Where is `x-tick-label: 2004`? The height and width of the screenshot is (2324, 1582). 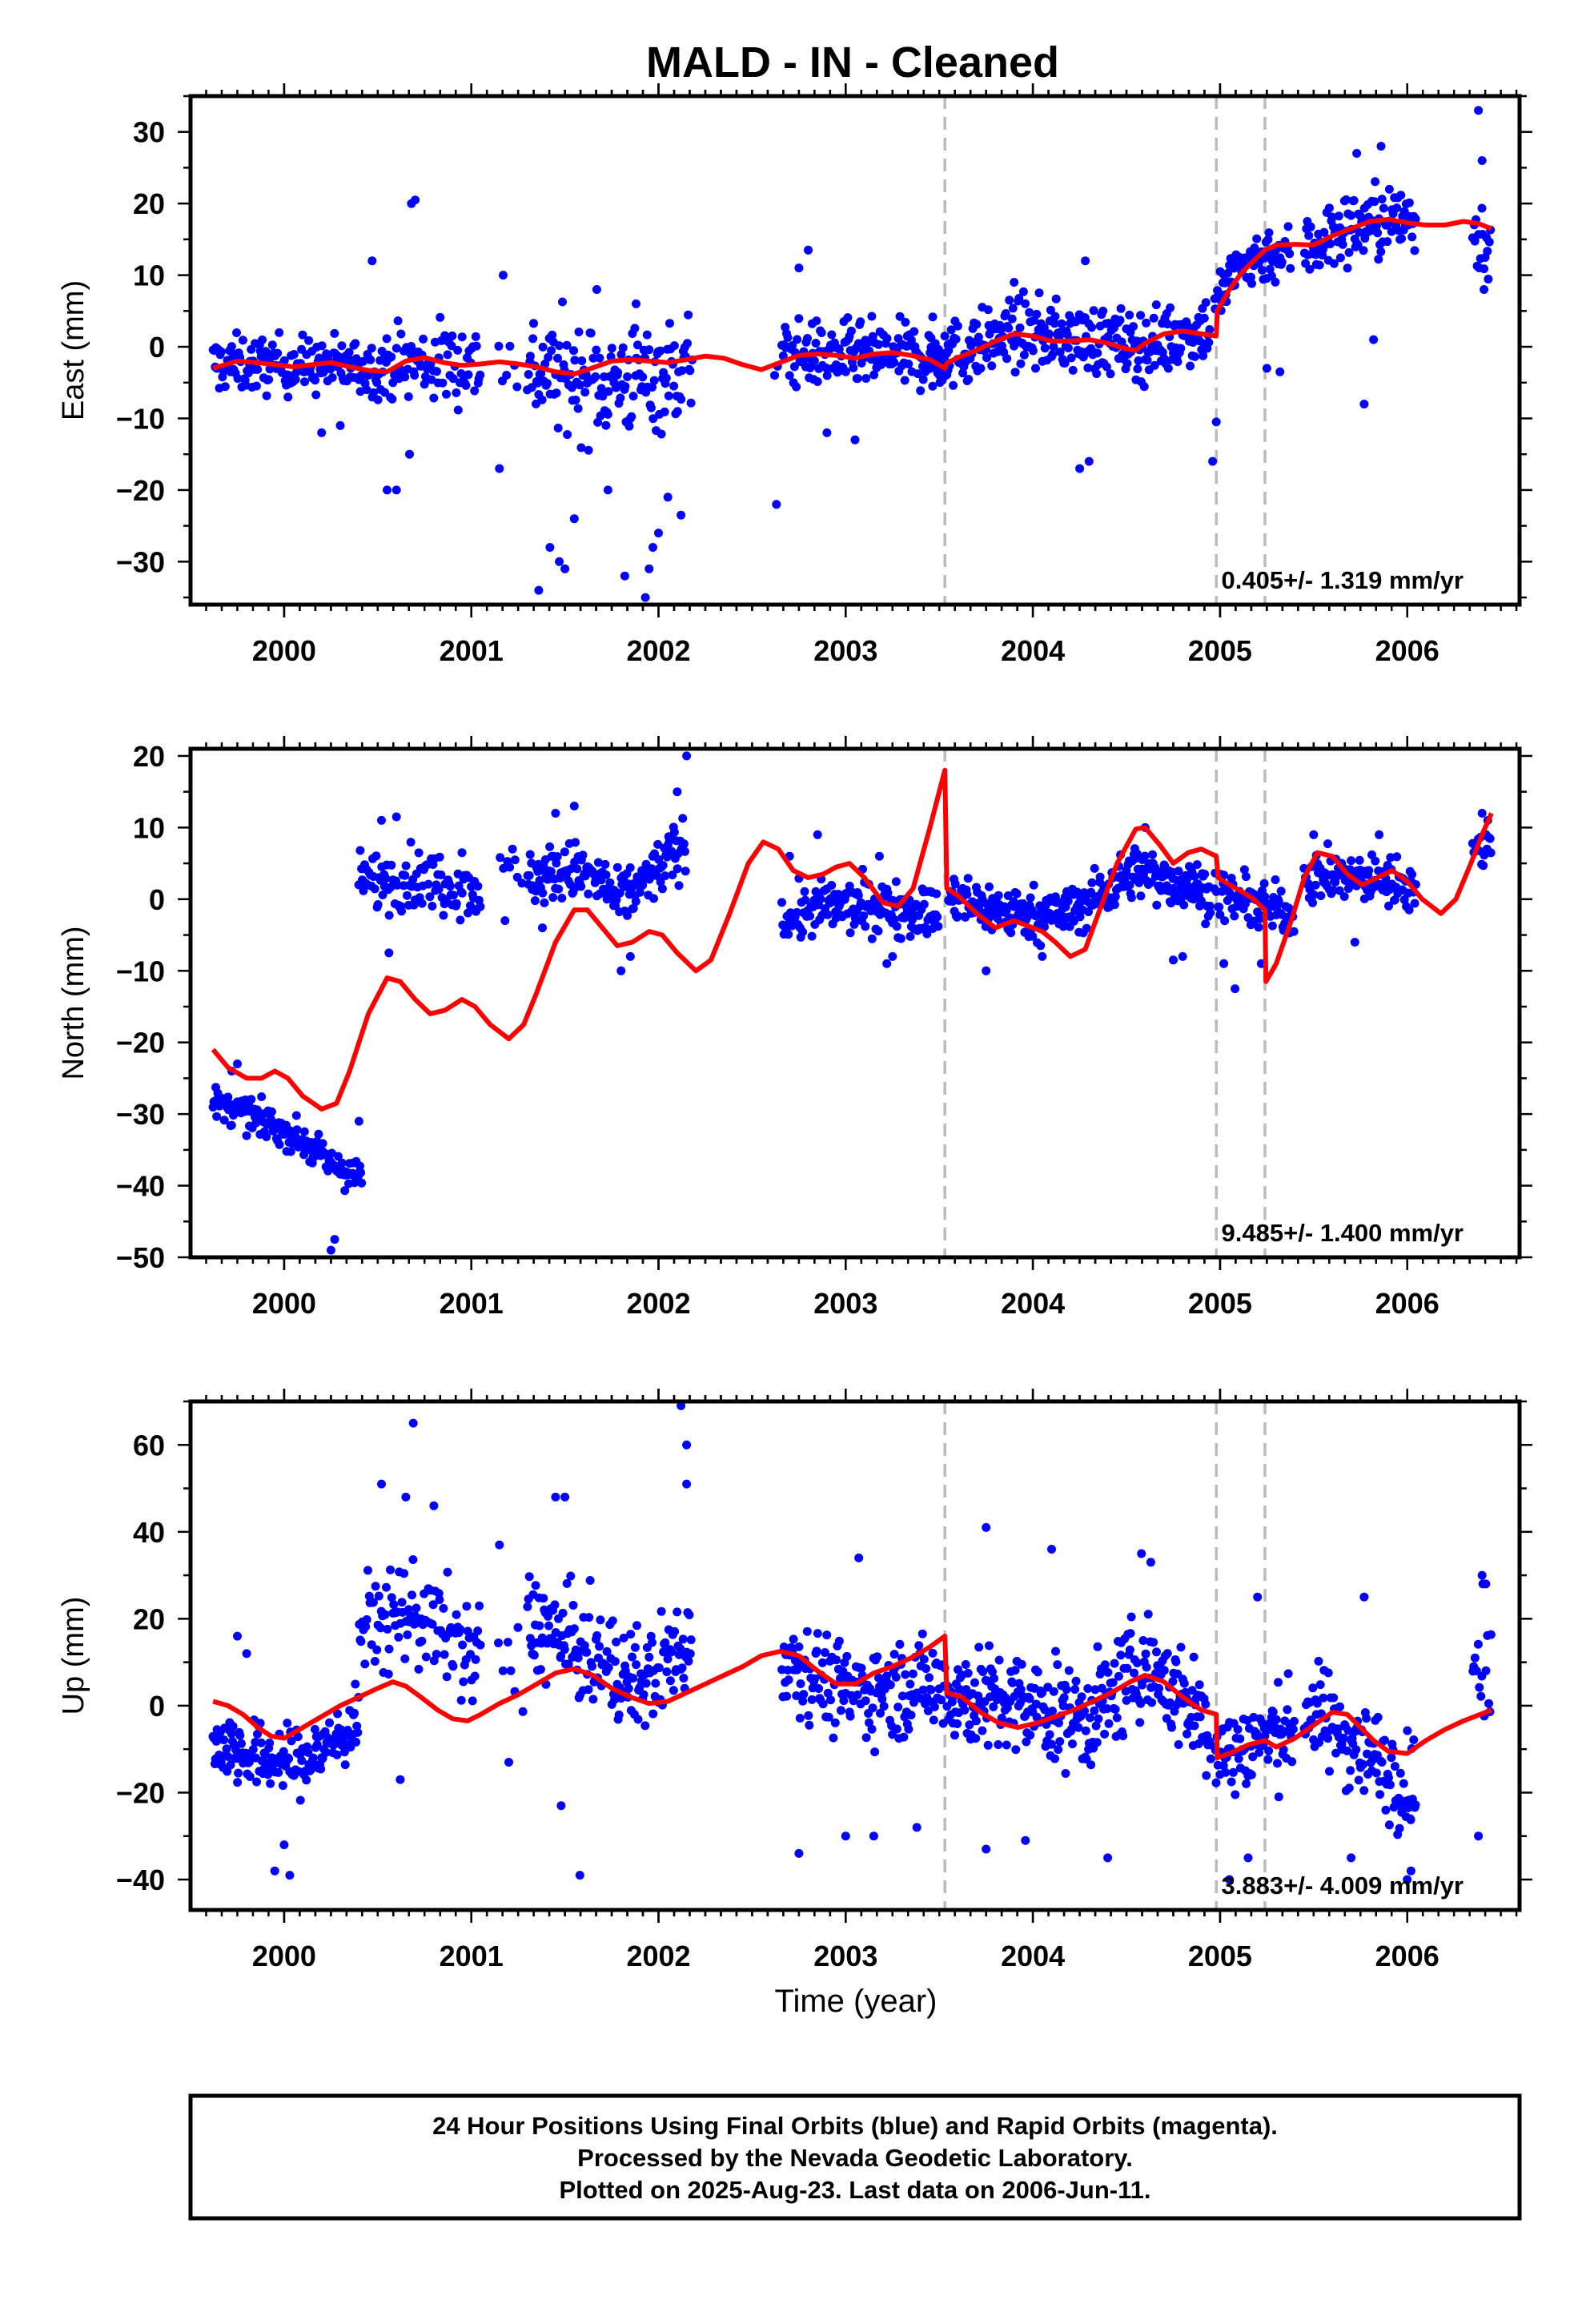
x-tick-label: 2004 is located at coordinates (1033, 1303).